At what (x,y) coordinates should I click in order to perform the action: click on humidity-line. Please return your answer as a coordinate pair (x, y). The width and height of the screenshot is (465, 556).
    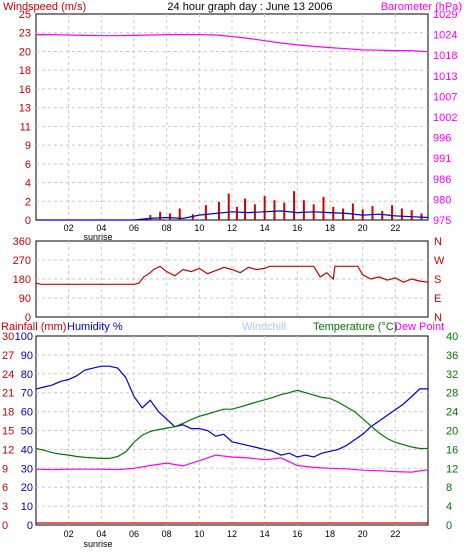
    Looking at the image, I should click on (231, 411).